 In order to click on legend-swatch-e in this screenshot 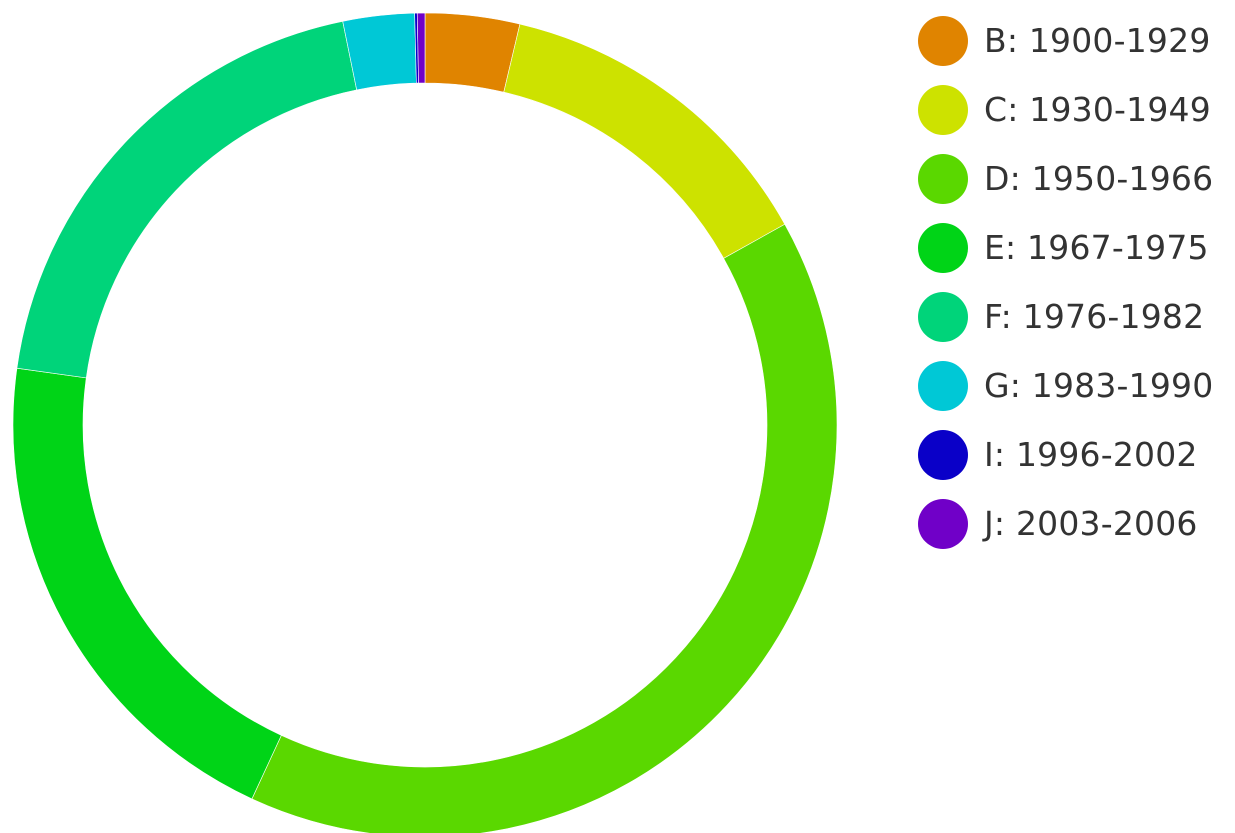, I will do `click(943, 247)`.